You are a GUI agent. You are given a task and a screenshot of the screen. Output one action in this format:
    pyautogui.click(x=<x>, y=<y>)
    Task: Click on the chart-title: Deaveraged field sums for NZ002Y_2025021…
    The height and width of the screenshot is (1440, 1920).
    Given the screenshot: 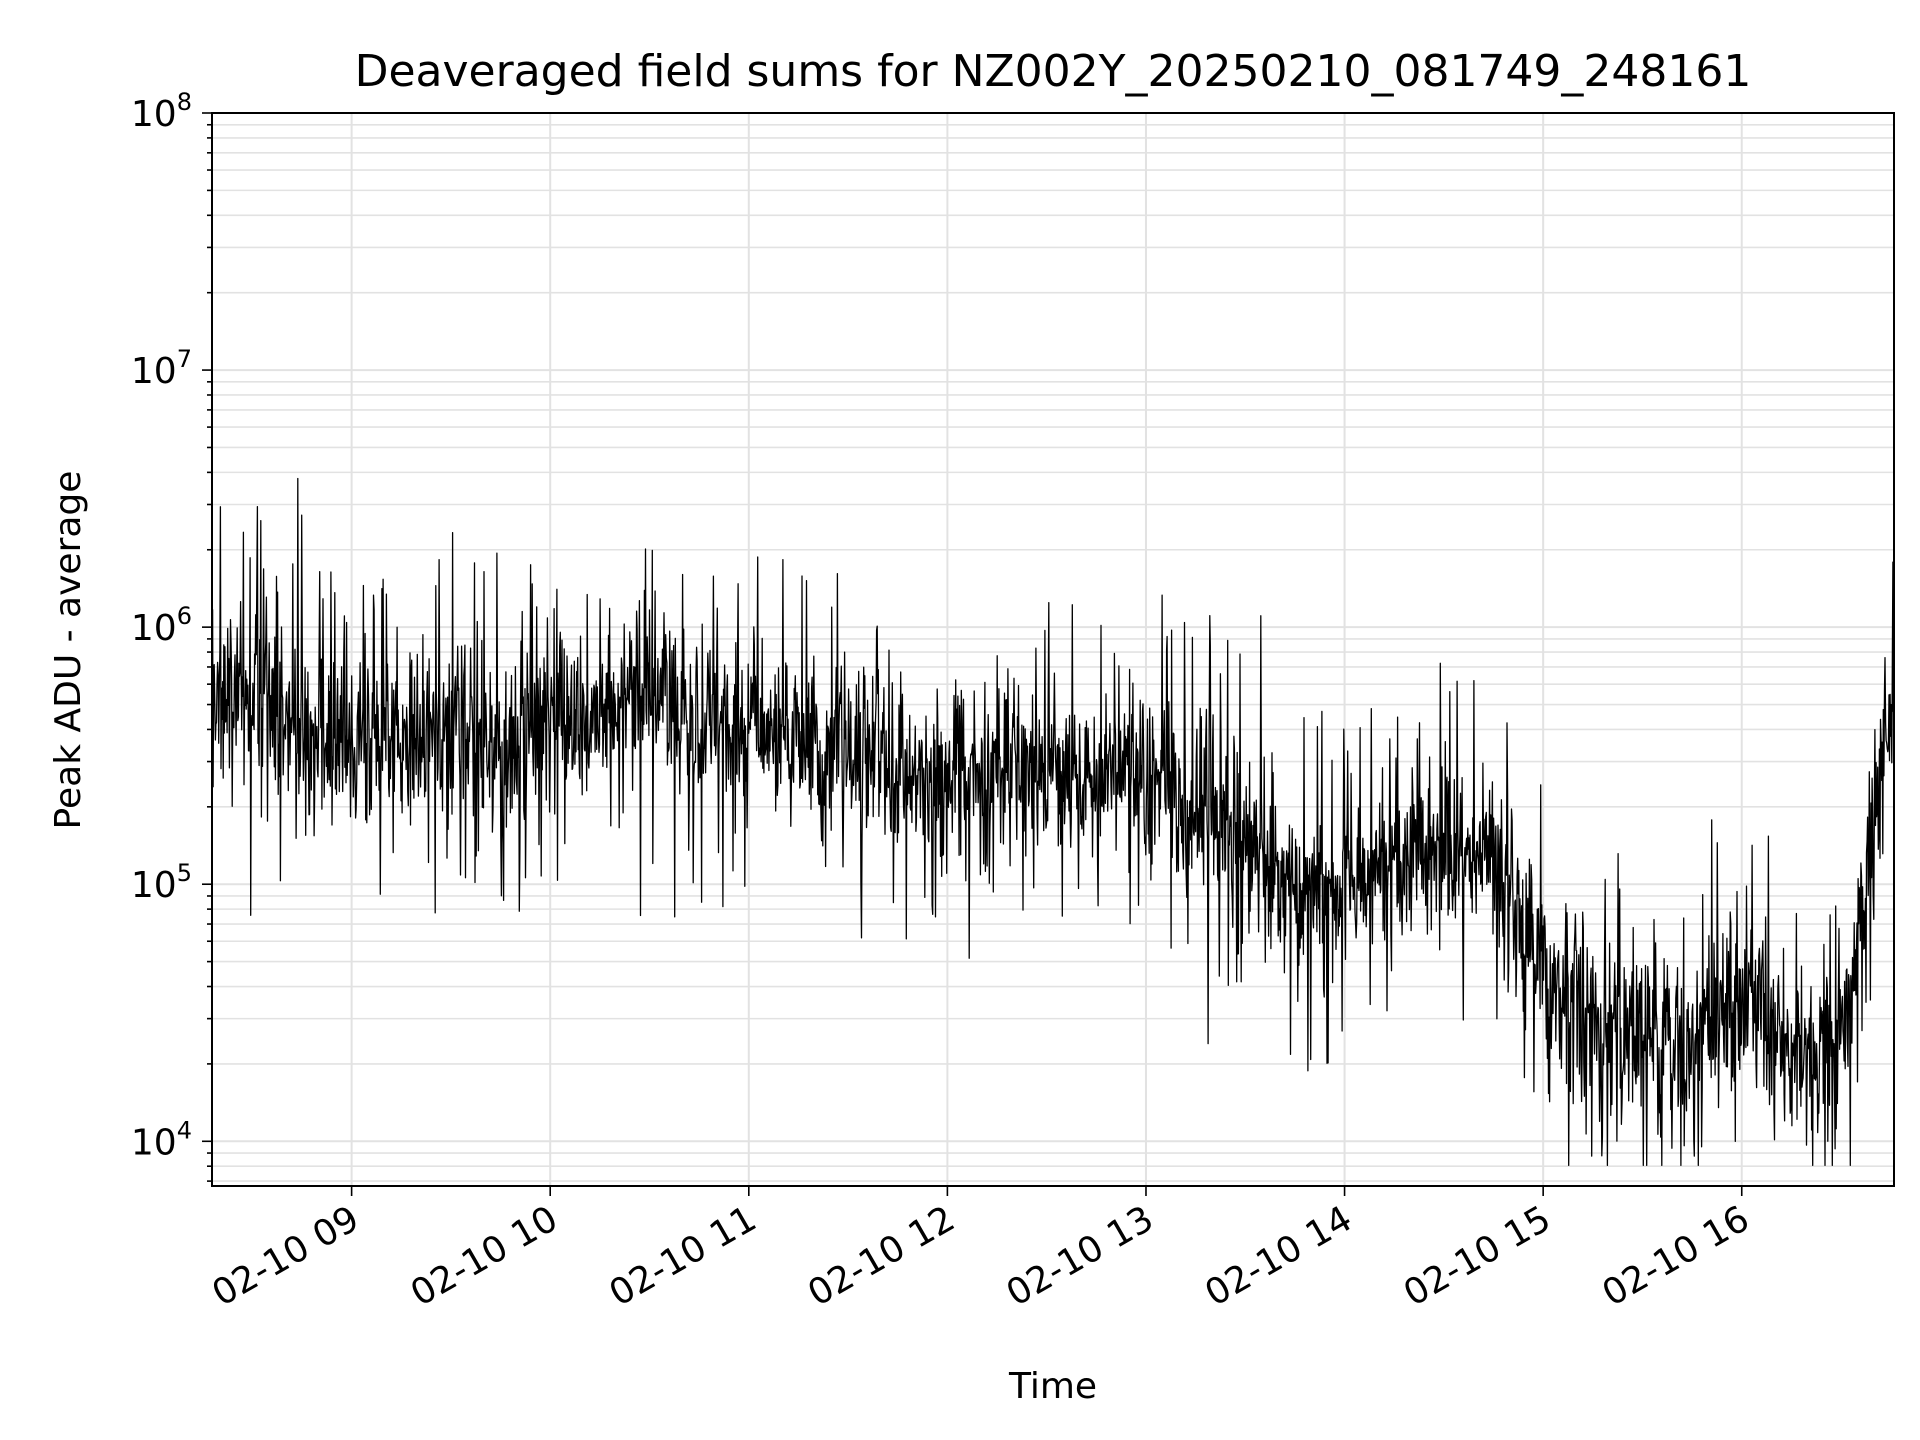 What is the action you would take?
    pyautogui.click(x=1053, y=71)
    